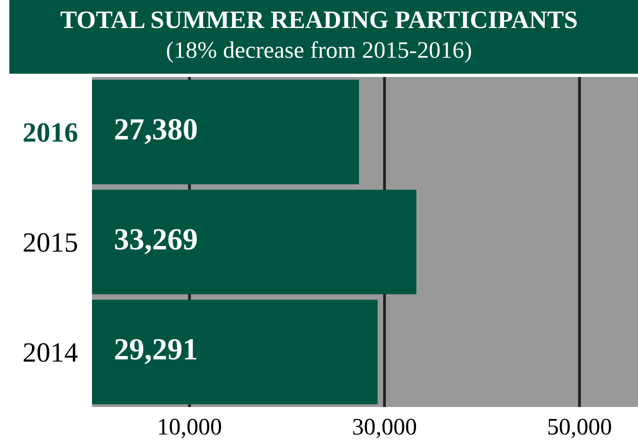 This screenshot has width=638, height=445. I want to click on y-tick-label: 2016, so click(51, 132).